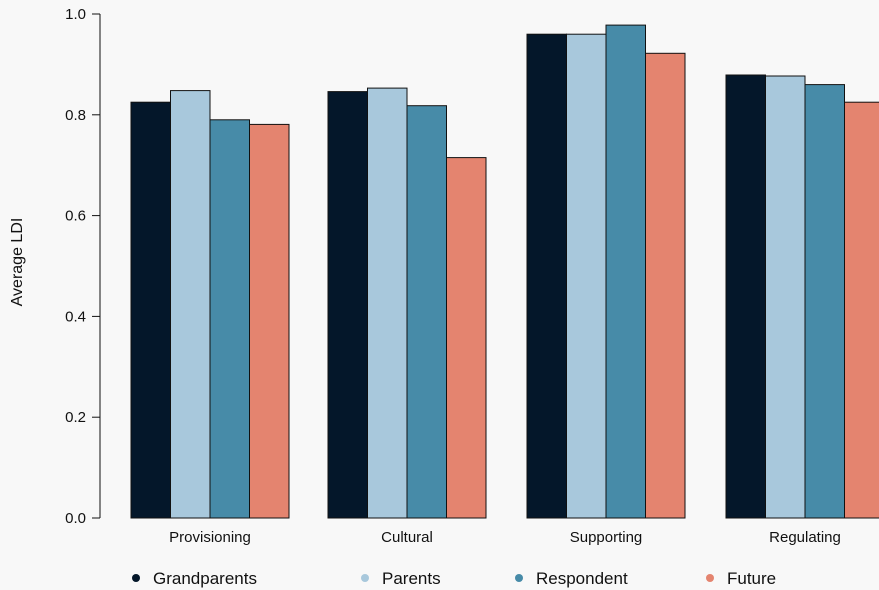 The width and height of the screenshot is (879, 590). Describe the element at coordinates (150, 310) in the screenshot. I see `bar-provisioning-grandparents` at that location.